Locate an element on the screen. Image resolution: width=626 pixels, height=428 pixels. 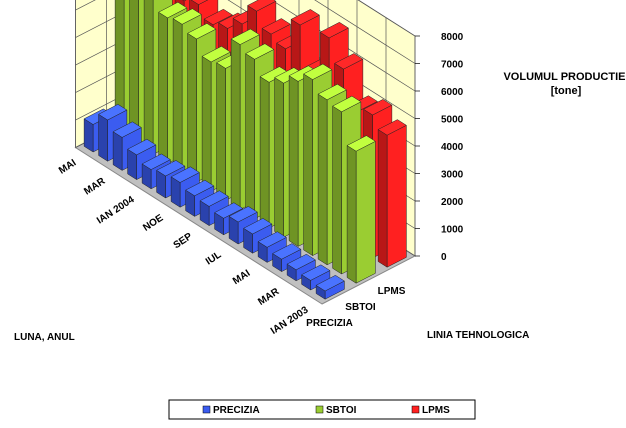
legend-swatch-precizia is located at coordinates (206, 409).